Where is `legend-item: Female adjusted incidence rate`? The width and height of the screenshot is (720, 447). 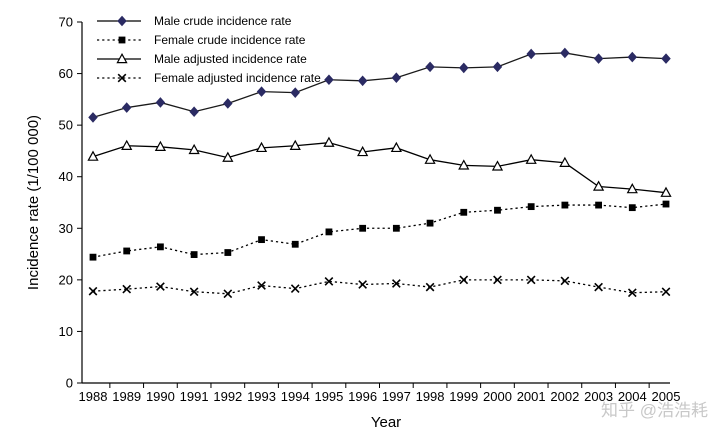
legend-item: Female adjusted incidence rate is located at coordinates (209, 78).